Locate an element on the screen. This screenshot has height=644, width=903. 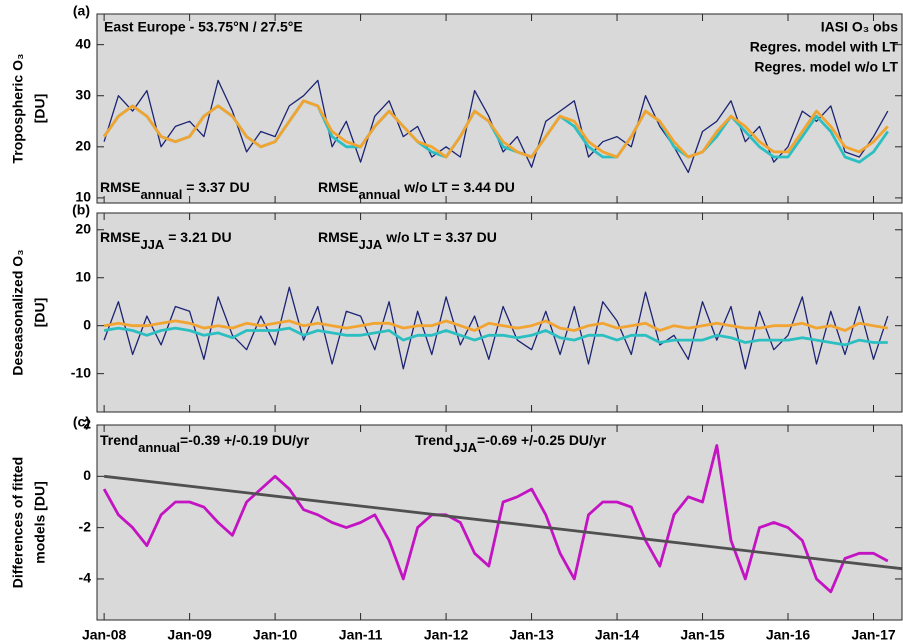
x-tick-label: Jan-14 is located at coordinates (617, 635).